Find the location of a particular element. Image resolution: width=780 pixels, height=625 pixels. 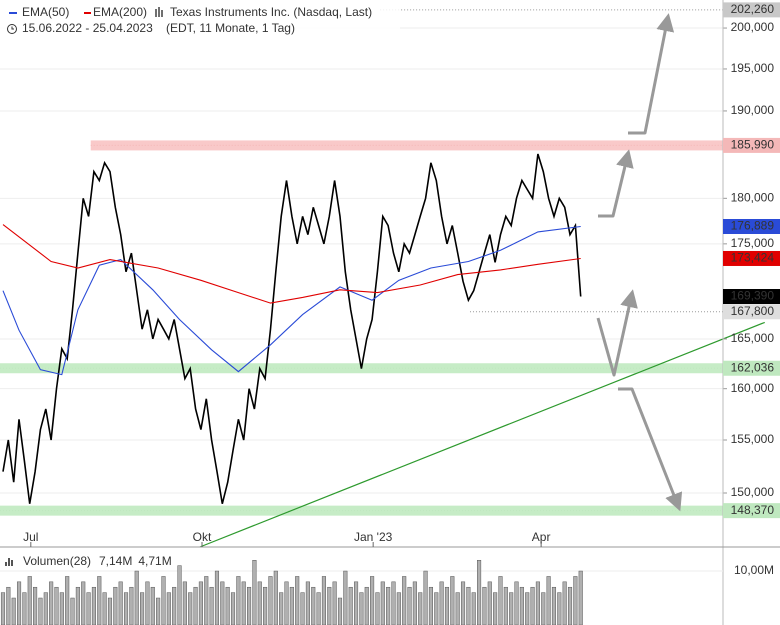

x-tick-label: Apr is located at coordinates (541, 537).